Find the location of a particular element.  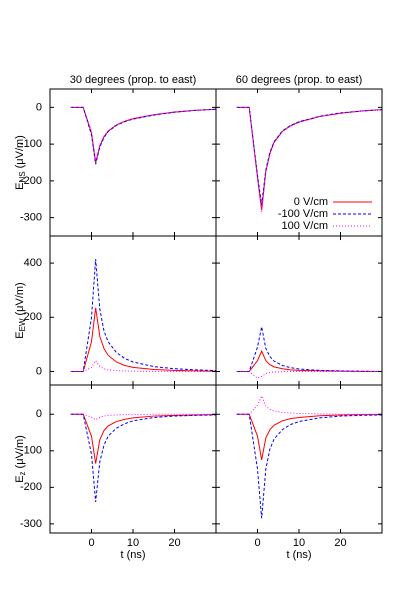

legend-label: -100 V/cm is located at coordinates (303, 214).